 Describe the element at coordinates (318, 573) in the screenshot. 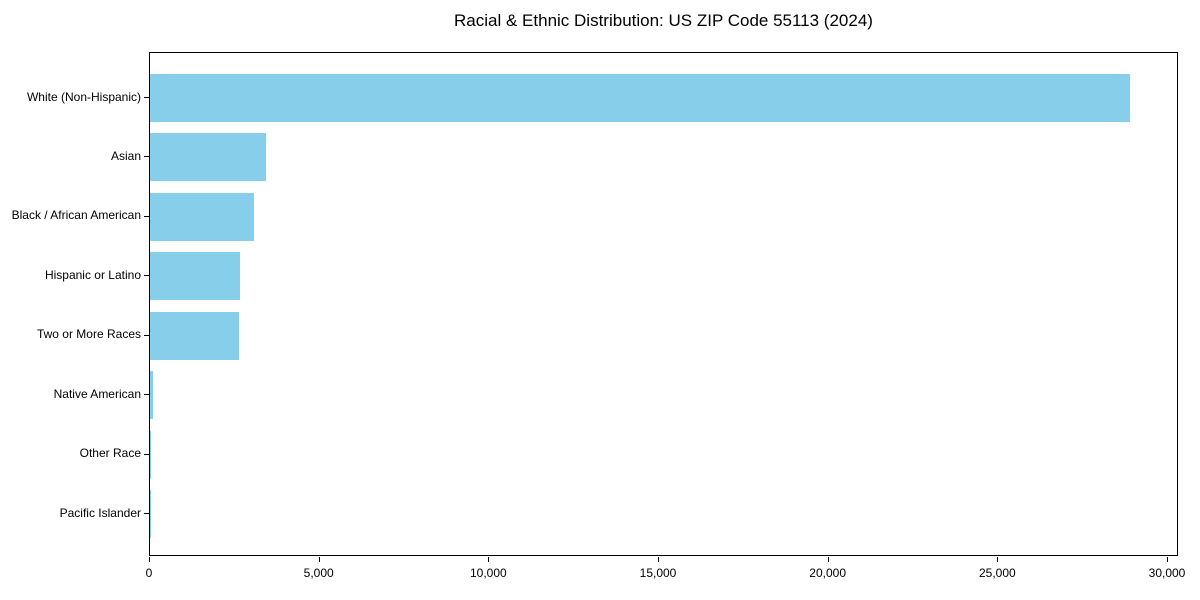

I see `x-tick-label: 5,000` at that location.